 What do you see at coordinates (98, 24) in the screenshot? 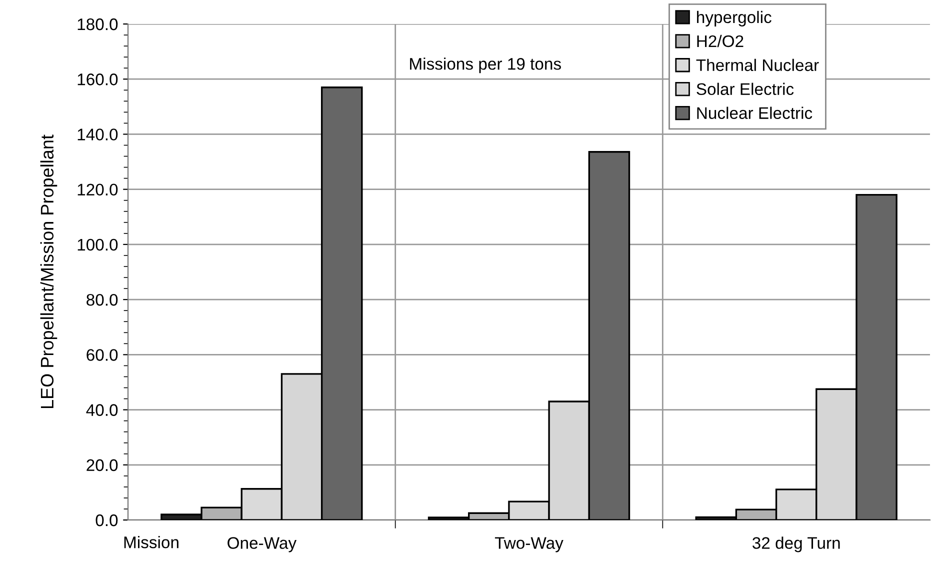
I see `y-tick-label: 180.0` at bounding box center [98, 24].